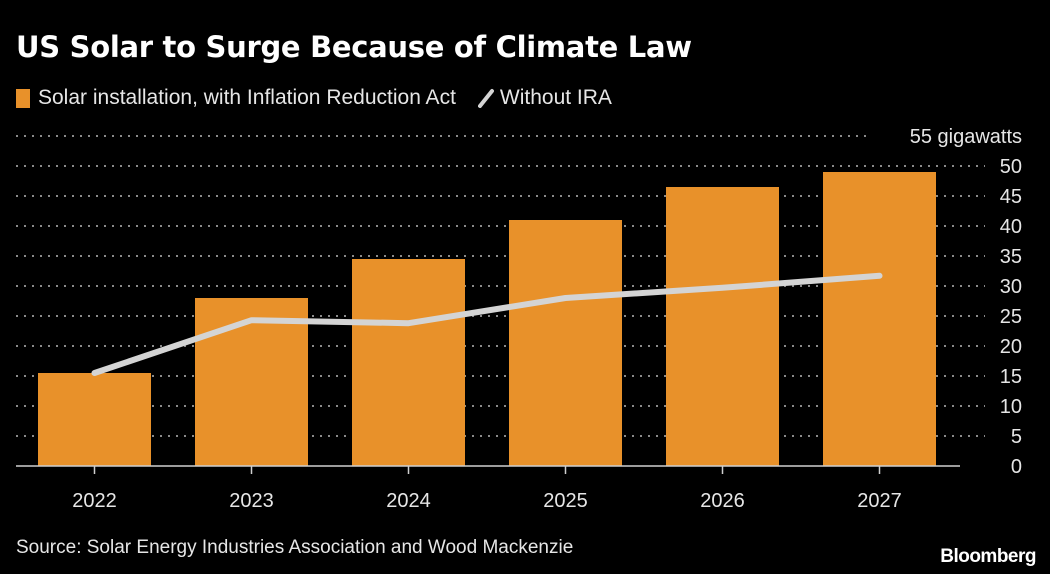 This screenshot has height=574, width=1050. What do you see at coordinates (251, 382) in the screenshot?
I see `bar-2023` at bounding box center [251, 382].